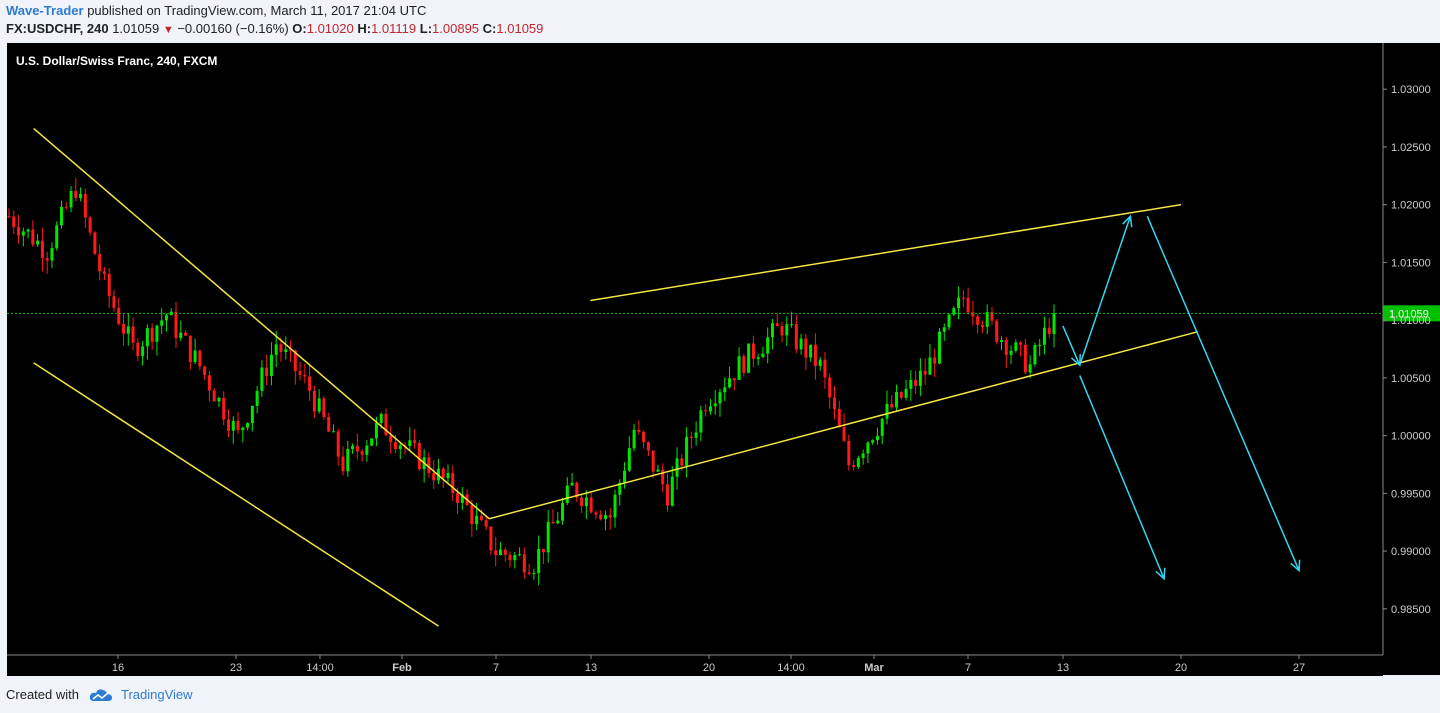  Describe the element at coordinates (45, 10) in the screenshot. I see `author-link: Wave-Trader` at that location.